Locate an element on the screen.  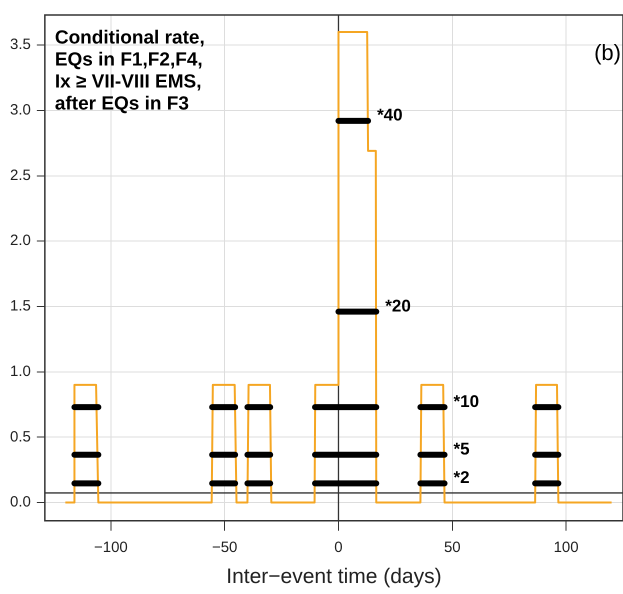
text: Conditional rate, EQs in F1,F2,F4, Ix ≥ VII-VIII EMS, after EQs in F3 is located at coordinates (129, 71).